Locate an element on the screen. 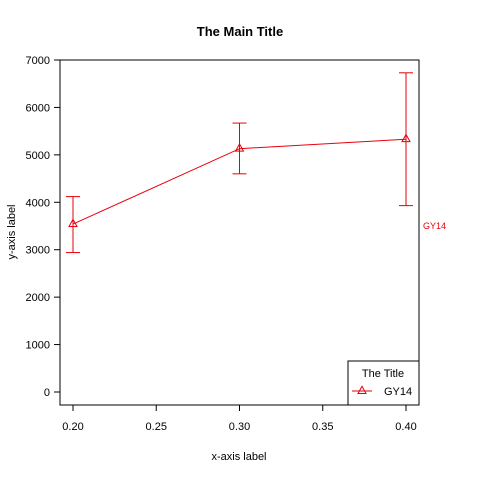 Image resolution: width=480 pixels, height=480 pixels. x-tick-label: 0.20 is located at coordinates (72, 427).